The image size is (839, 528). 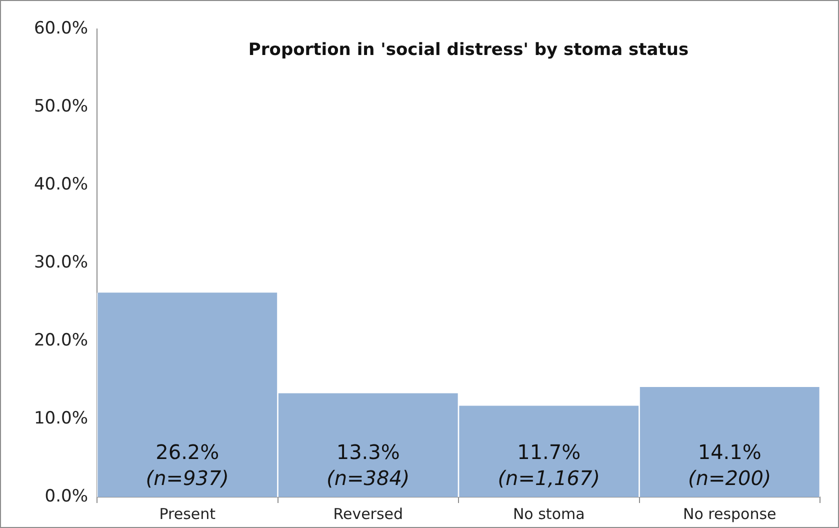 I want to click on y-tick-label: 40.0%, so click(x=61, y=184).